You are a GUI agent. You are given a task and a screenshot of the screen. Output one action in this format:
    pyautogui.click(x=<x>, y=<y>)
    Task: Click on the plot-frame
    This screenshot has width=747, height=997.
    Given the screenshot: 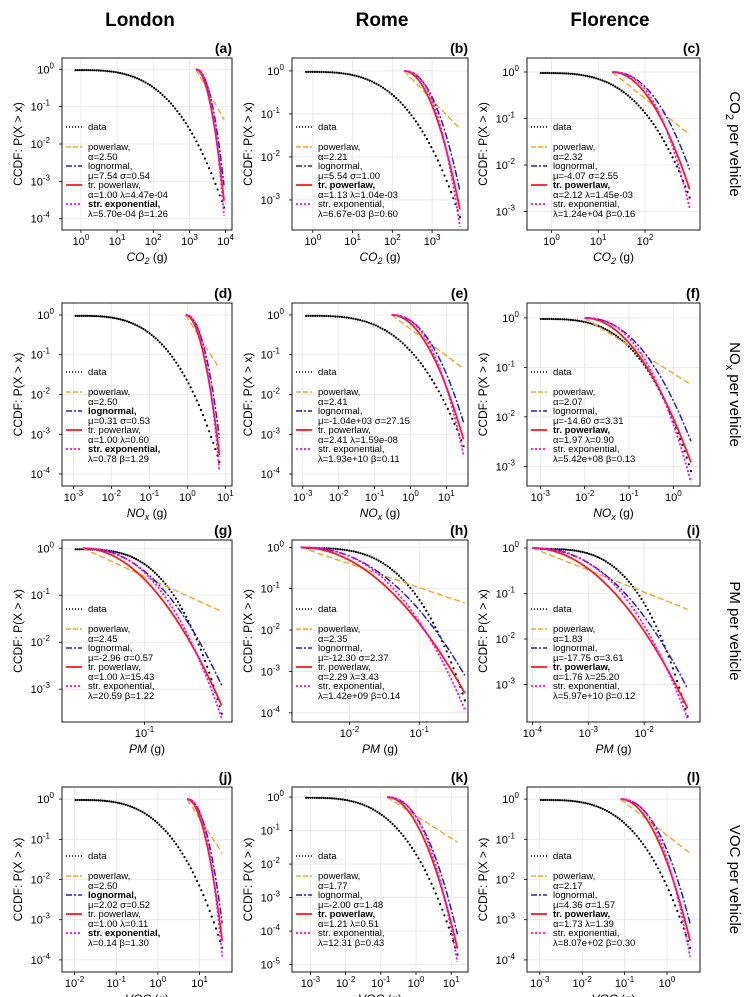 What is the action you would take?
    pyautogui.click(x=380, y=631)
    